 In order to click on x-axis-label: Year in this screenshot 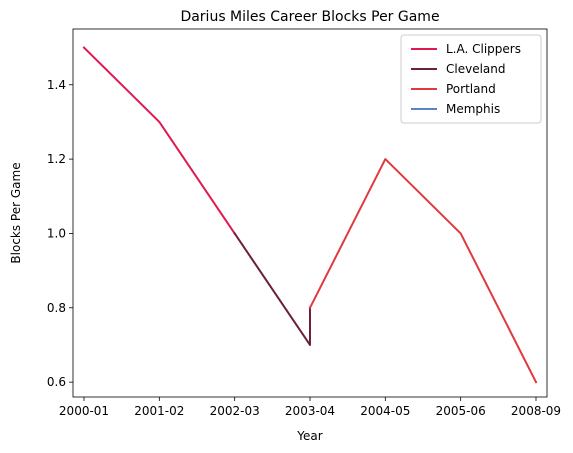, I will do `click(309, 436)`.